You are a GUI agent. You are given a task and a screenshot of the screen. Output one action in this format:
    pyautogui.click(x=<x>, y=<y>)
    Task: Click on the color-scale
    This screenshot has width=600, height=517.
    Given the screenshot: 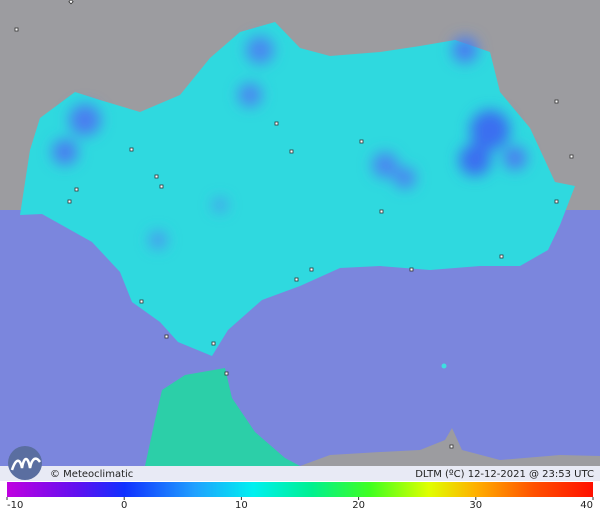 What is the action you would take?
    pyautogui.click(x=300, y=489)
    